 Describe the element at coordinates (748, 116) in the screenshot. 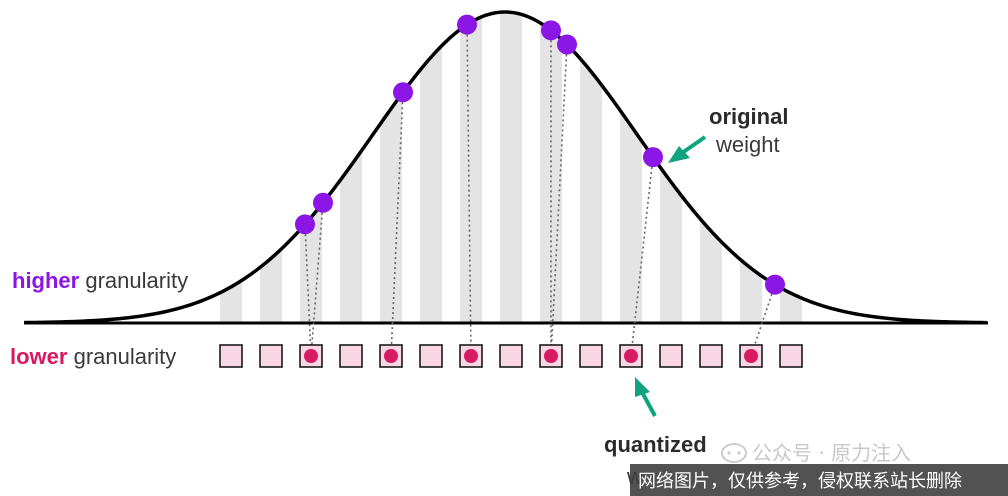

I see `original-label: original` at that location.